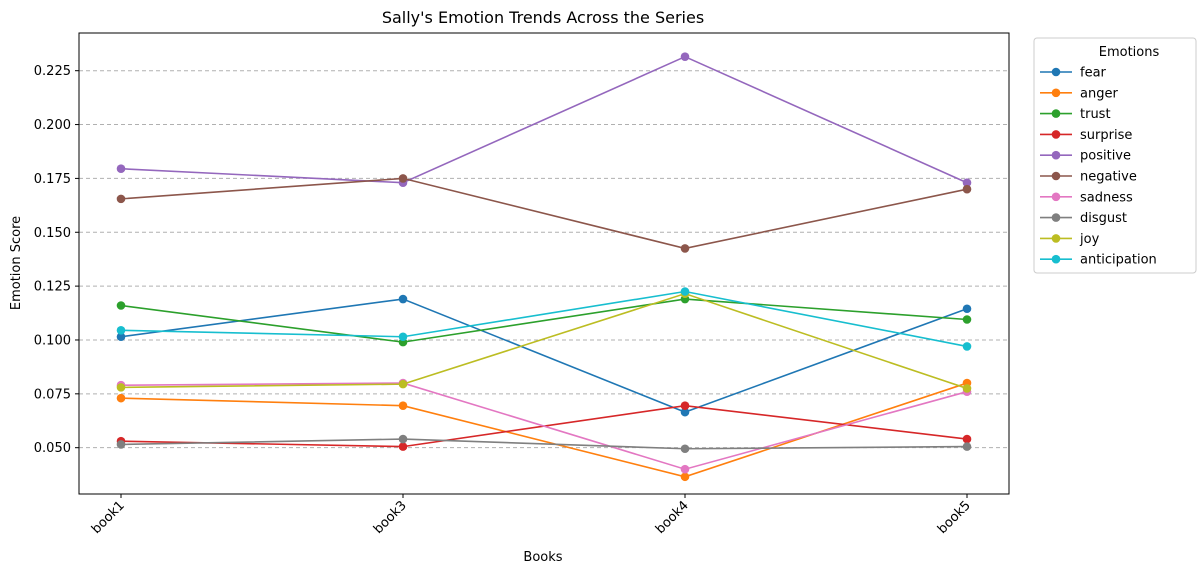  I want to click on series-negative, so click(544, 213).